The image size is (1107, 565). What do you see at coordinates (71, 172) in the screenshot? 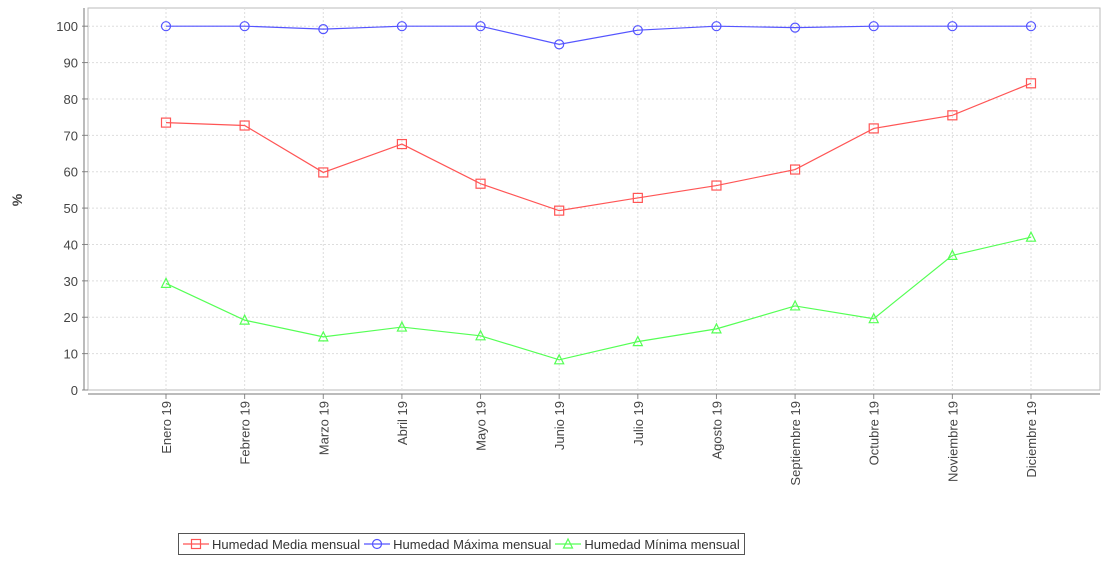
I see `y-tick-label: 60` at bounding box center [71, 172].